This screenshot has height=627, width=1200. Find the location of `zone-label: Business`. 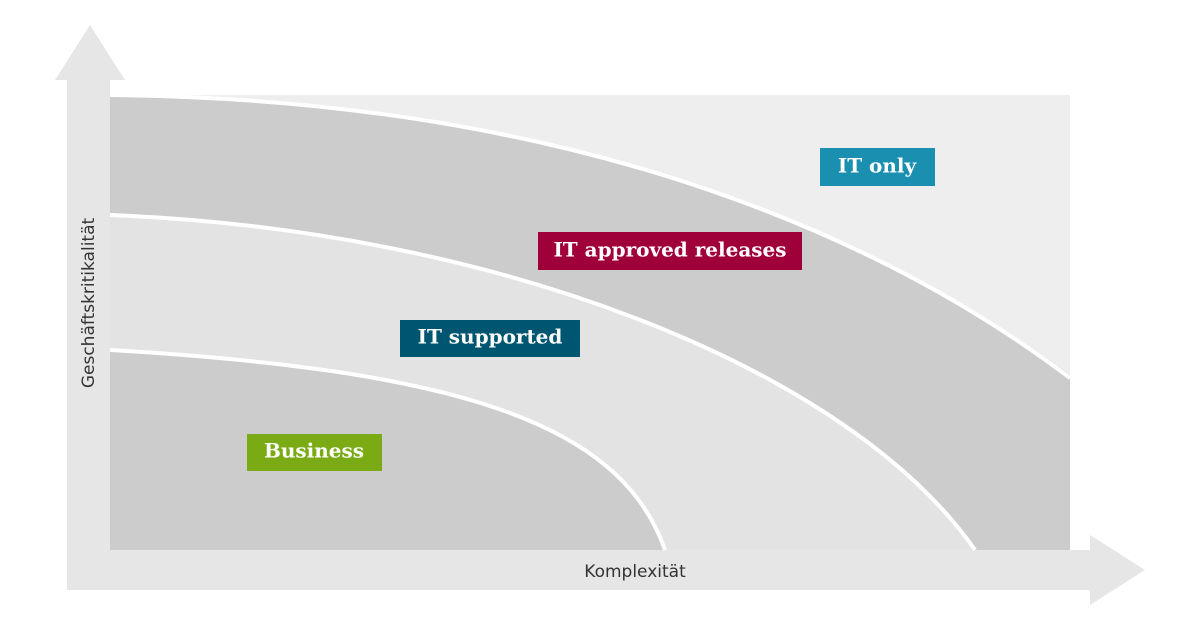

zone-label: Business is located at coordinates (314, 451).